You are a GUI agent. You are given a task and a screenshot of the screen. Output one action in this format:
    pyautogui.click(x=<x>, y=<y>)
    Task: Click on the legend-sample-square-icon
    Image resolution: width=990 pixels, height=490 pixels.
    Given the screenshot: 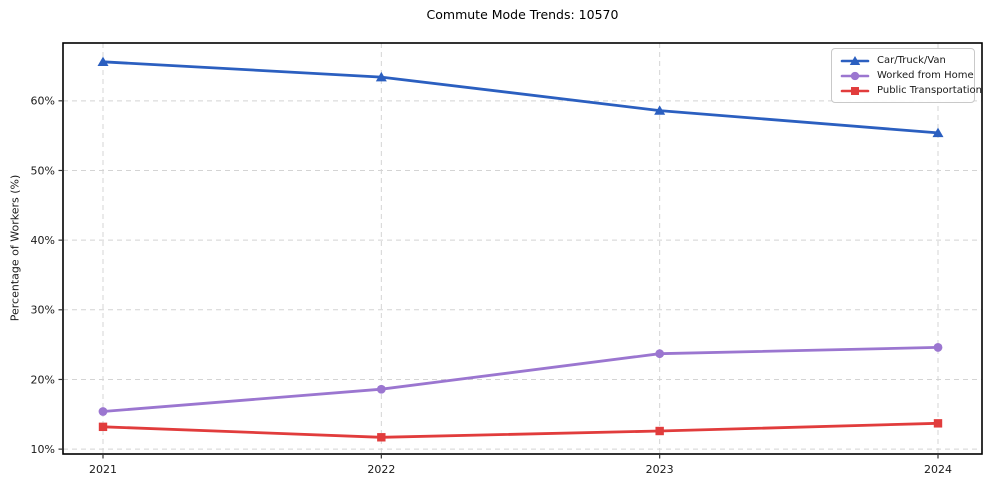 What is the action you would take?
    pyautogui.click(x=855, y=90)
    